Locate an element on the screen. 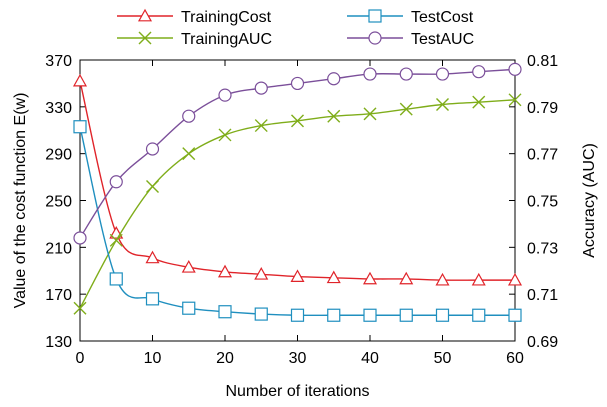 The image size is (607, 407). x-tick-label: 10 is located at coordinates (153, 358).